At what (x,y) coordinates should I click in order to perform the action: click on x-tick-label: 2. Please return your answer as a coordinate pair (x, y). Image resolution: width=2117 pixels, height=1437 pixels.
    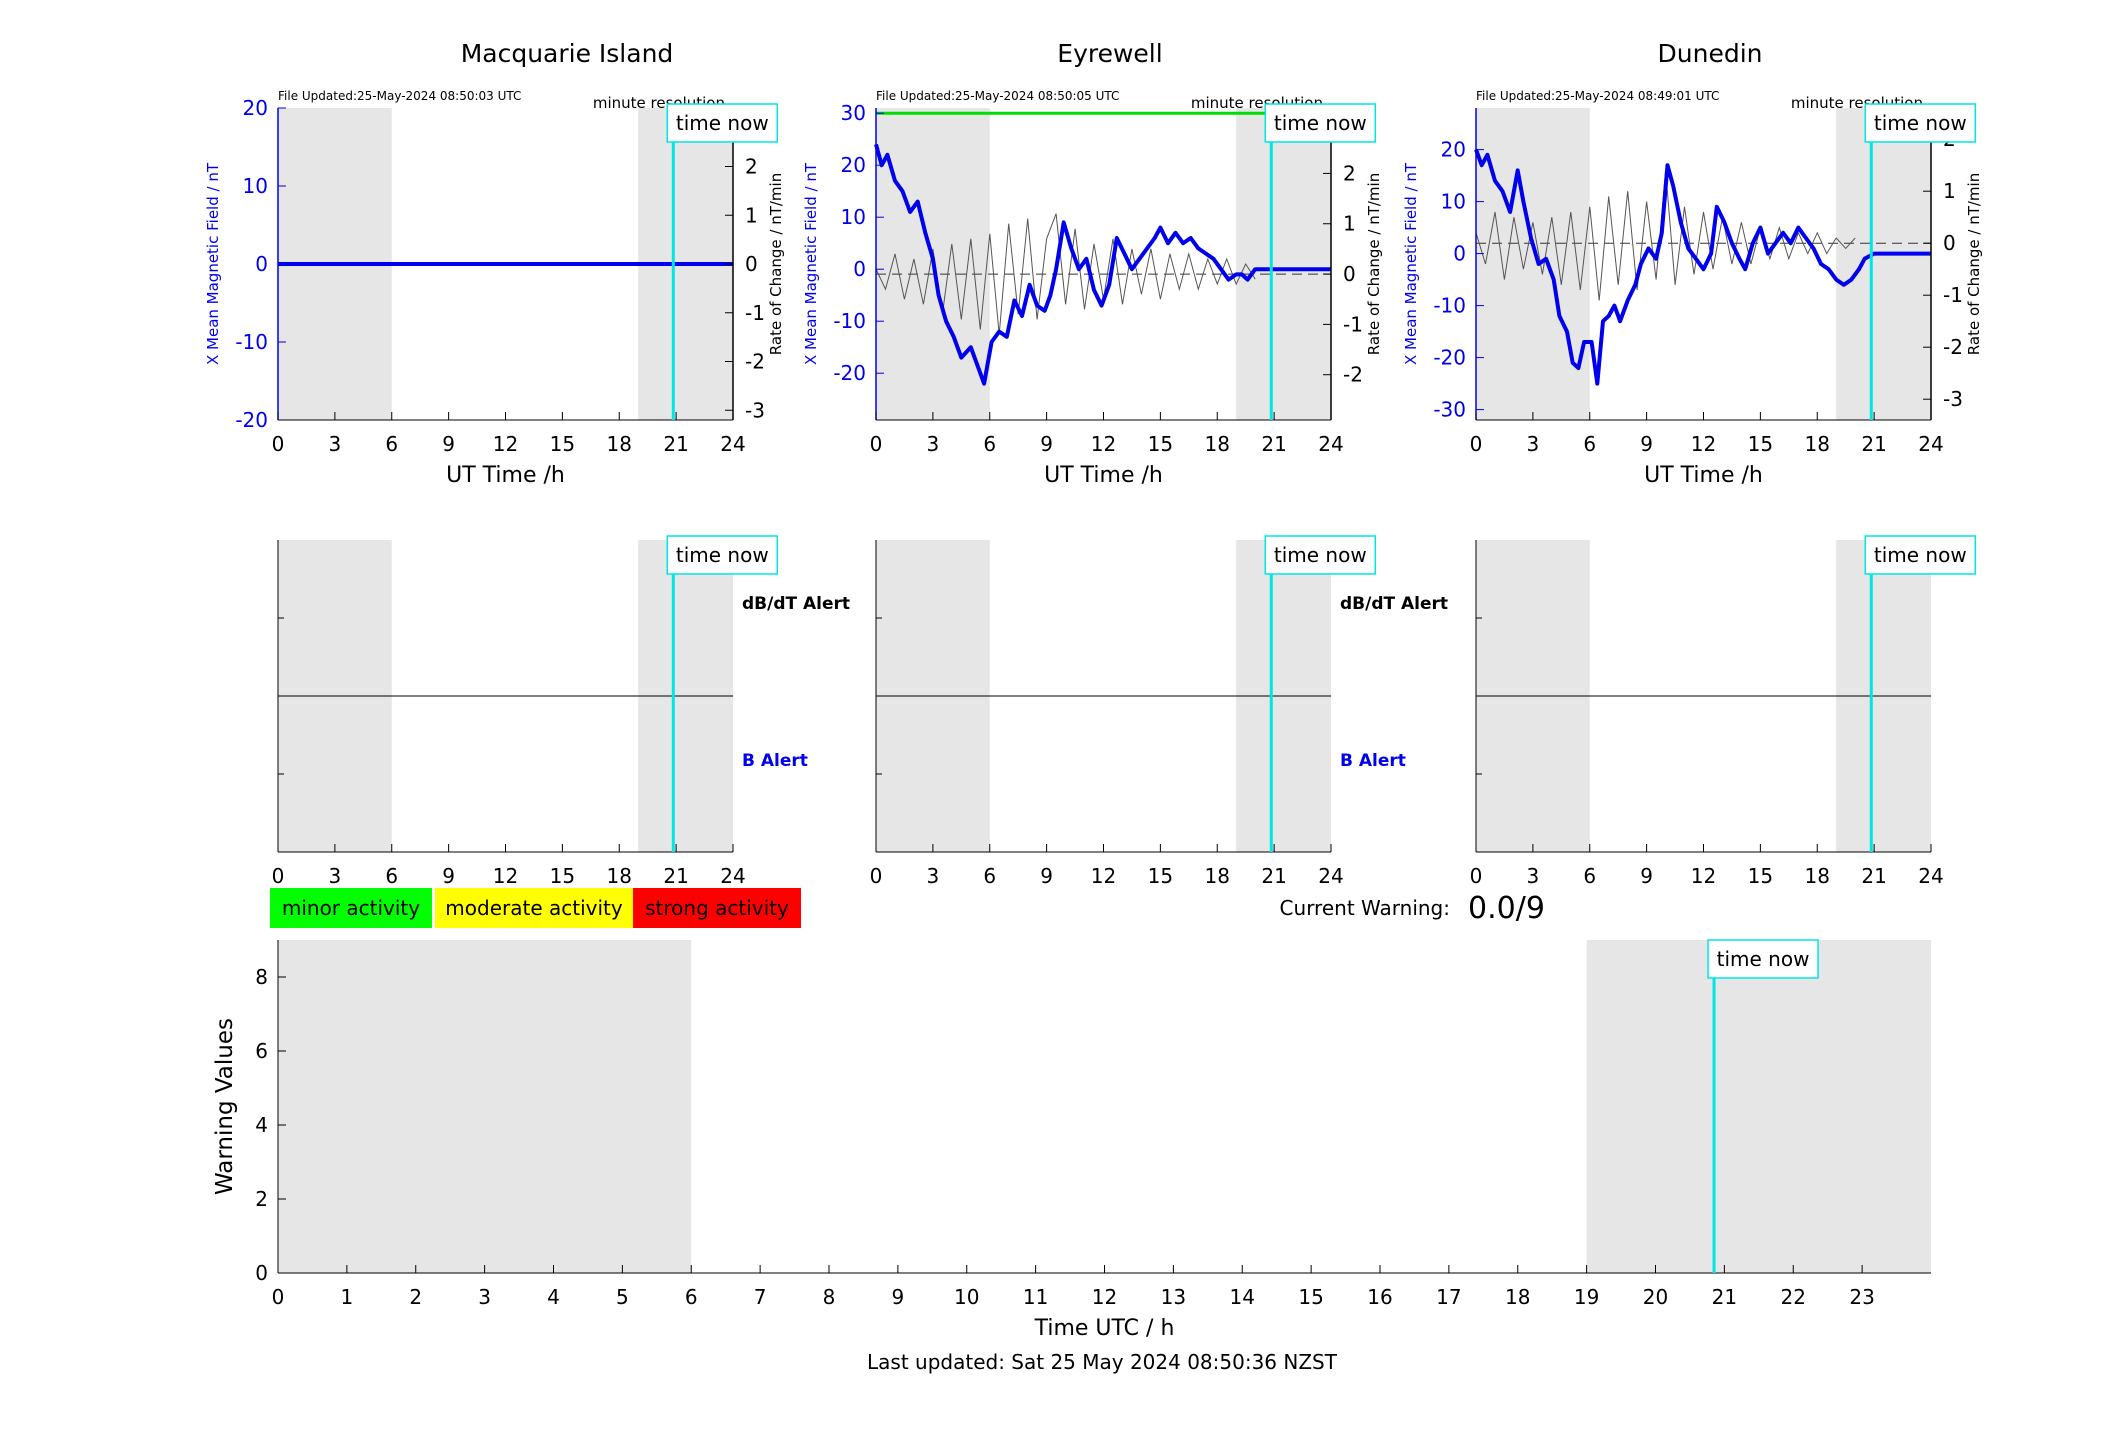
    Looking at the image, I should click on (415, 1297).